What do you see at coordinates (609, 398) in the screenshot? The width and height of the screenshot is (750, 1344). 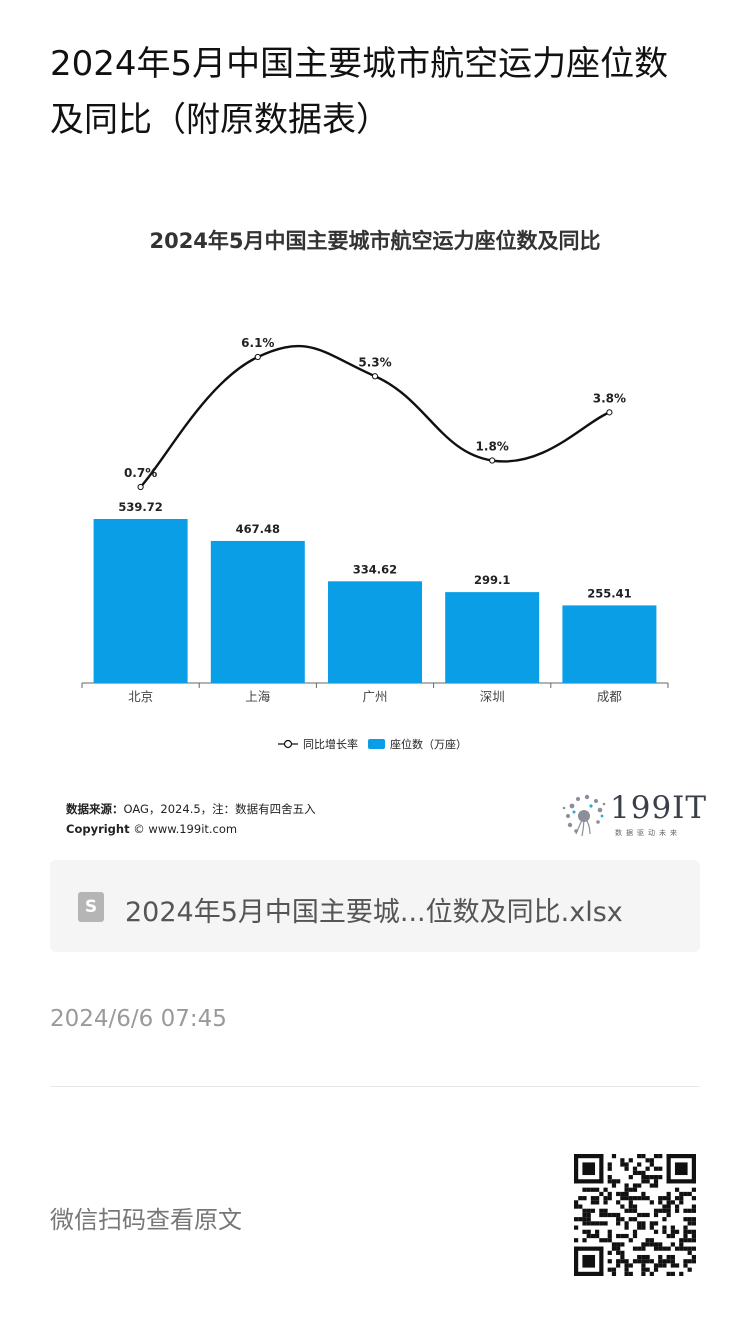 I see `growth-value-label: 3.8%` at bounding box center [609, 398].